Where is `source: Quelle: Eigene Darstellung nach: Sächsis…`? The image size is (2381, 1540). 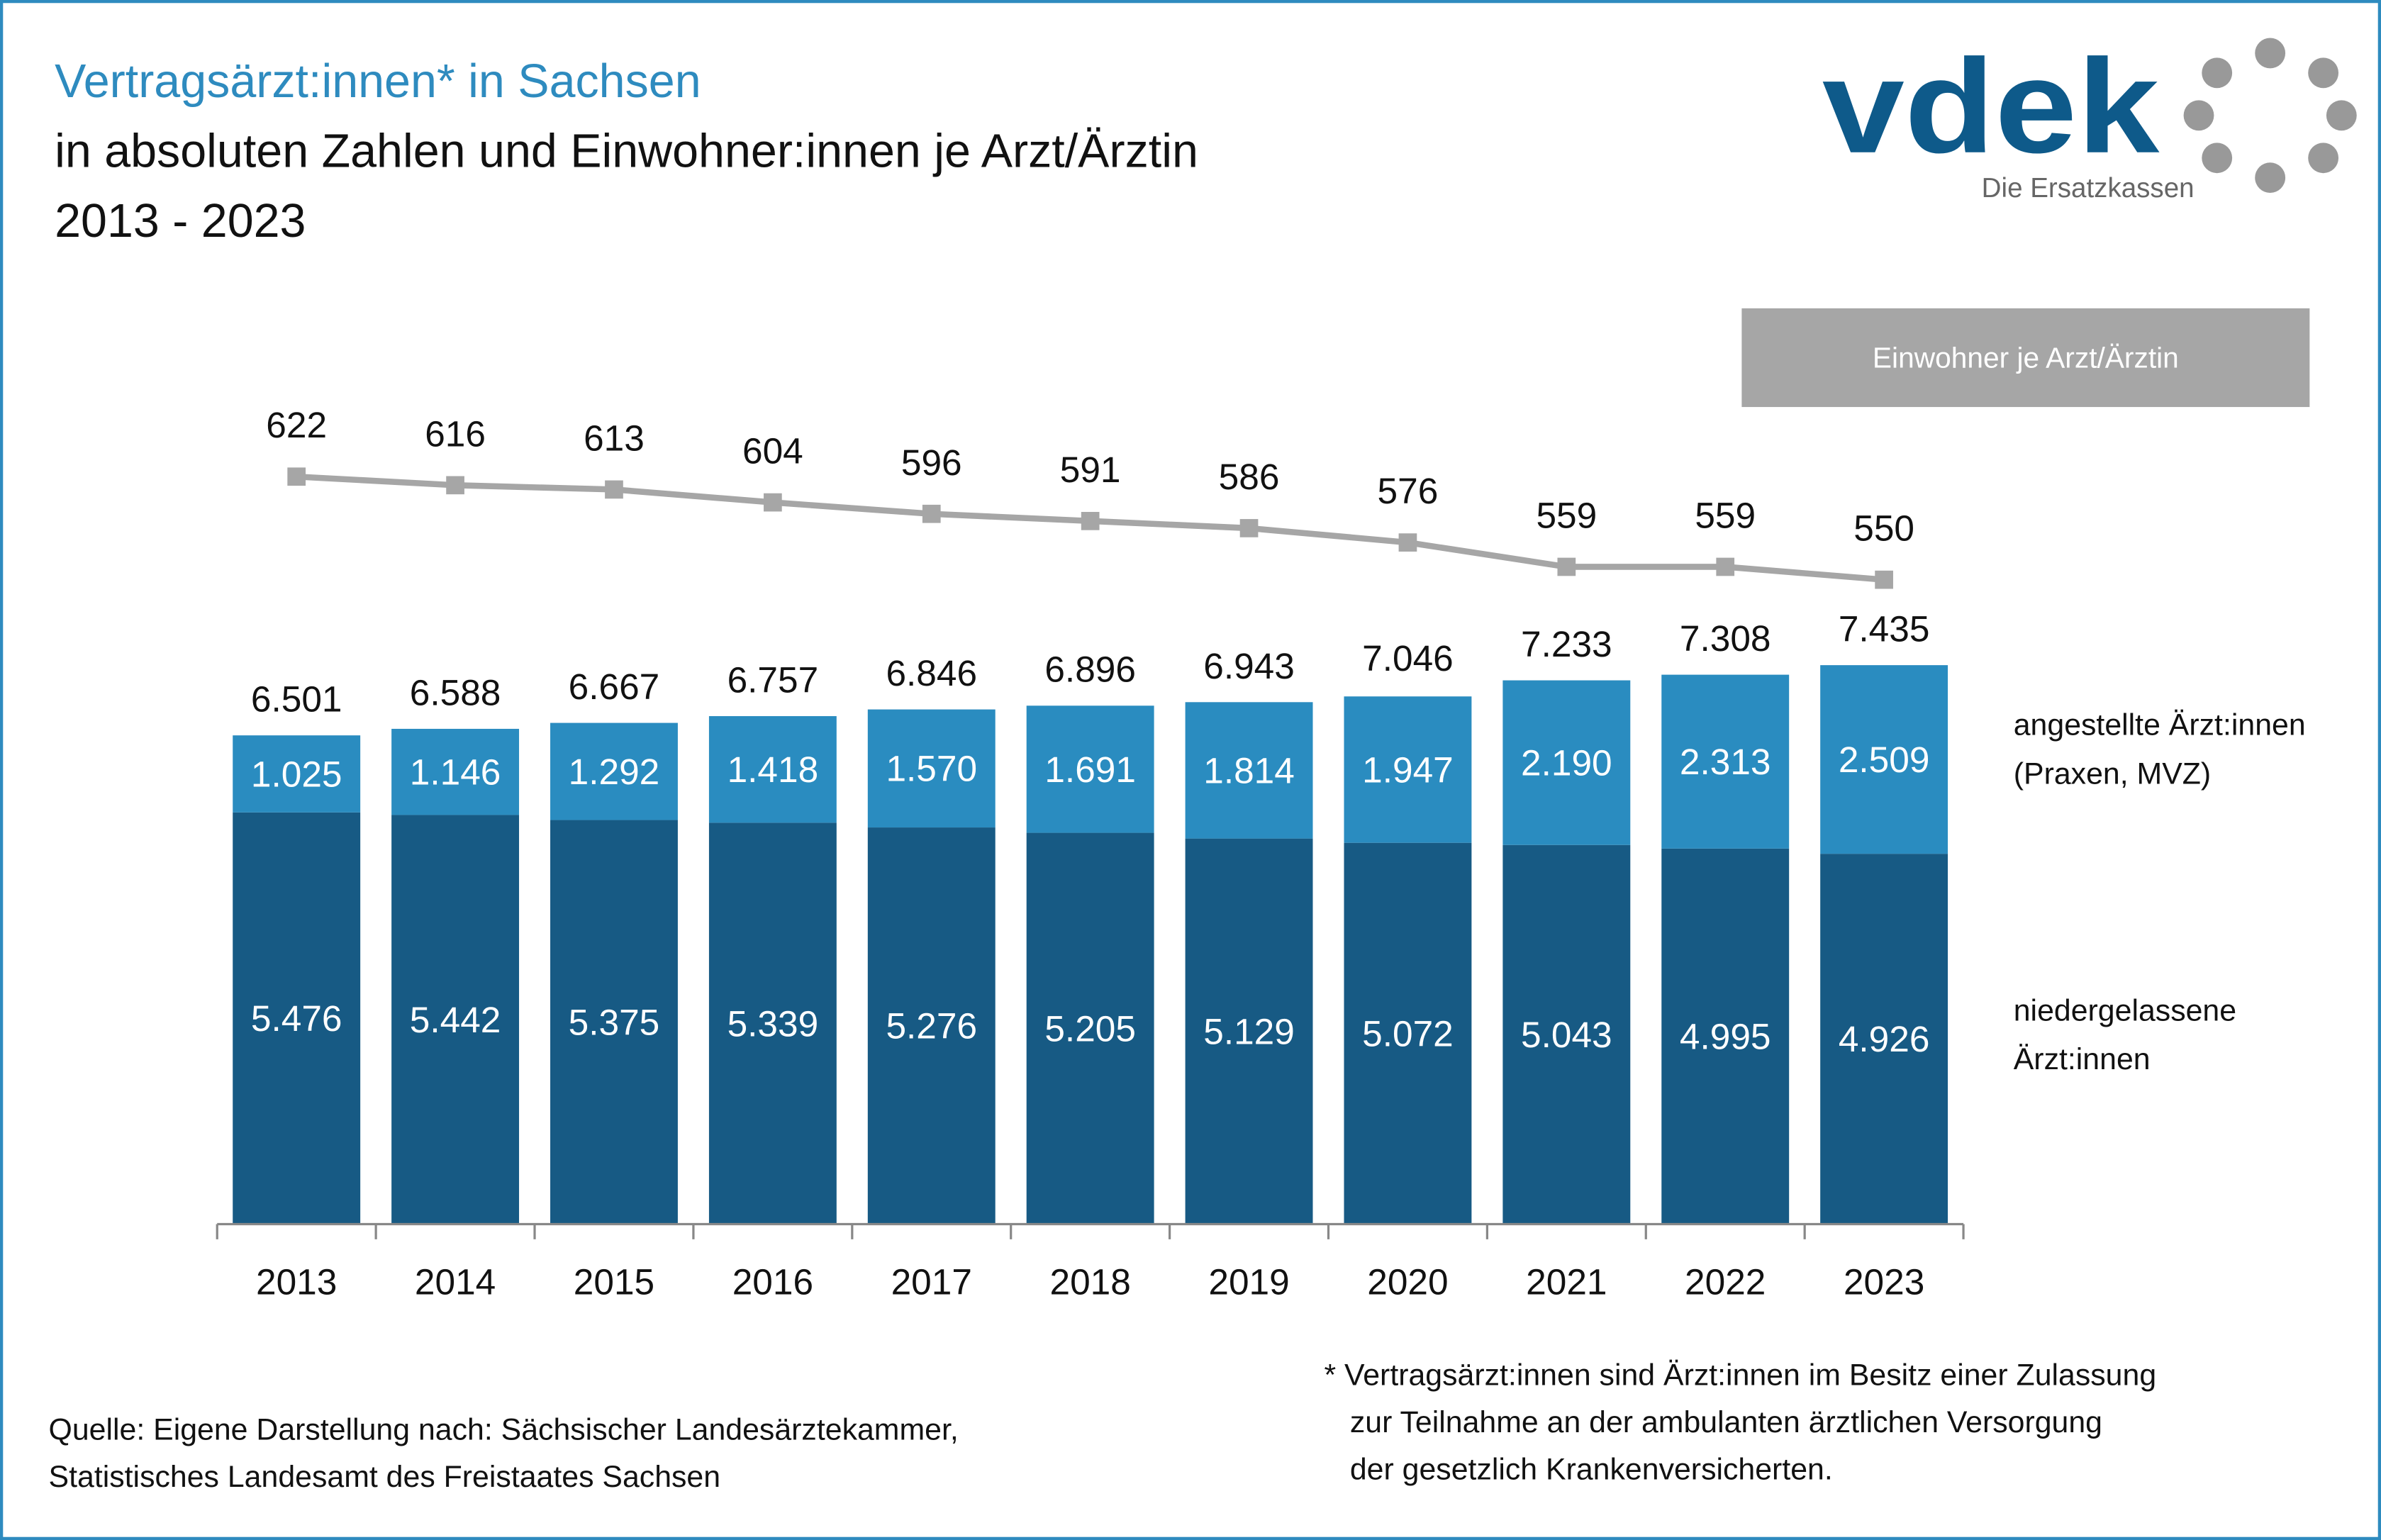 source: Quelle: Eigene Darstellung nach: Sächsis… is located at coordinates (626, 1455).